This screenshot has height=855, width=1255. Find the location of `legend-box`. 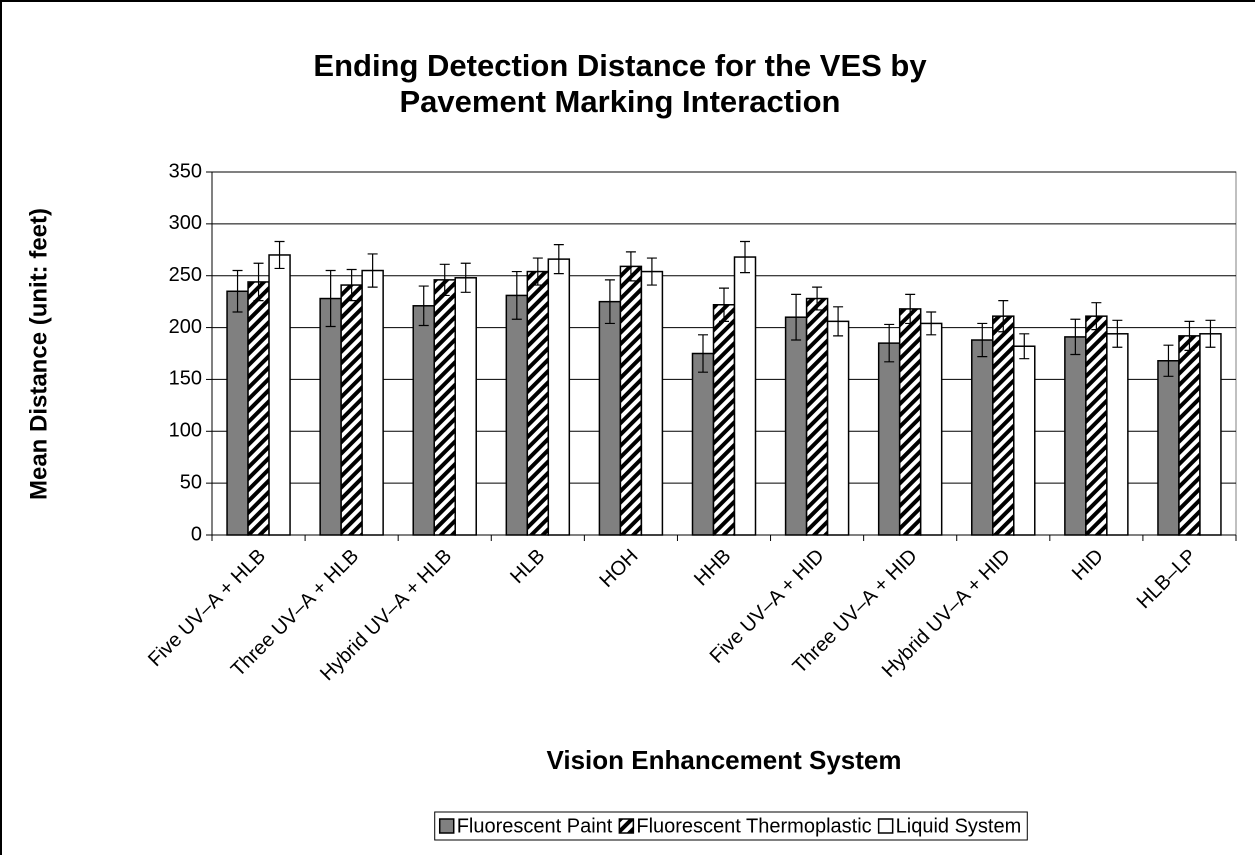

legend-box is located at coordinates (731, 826).